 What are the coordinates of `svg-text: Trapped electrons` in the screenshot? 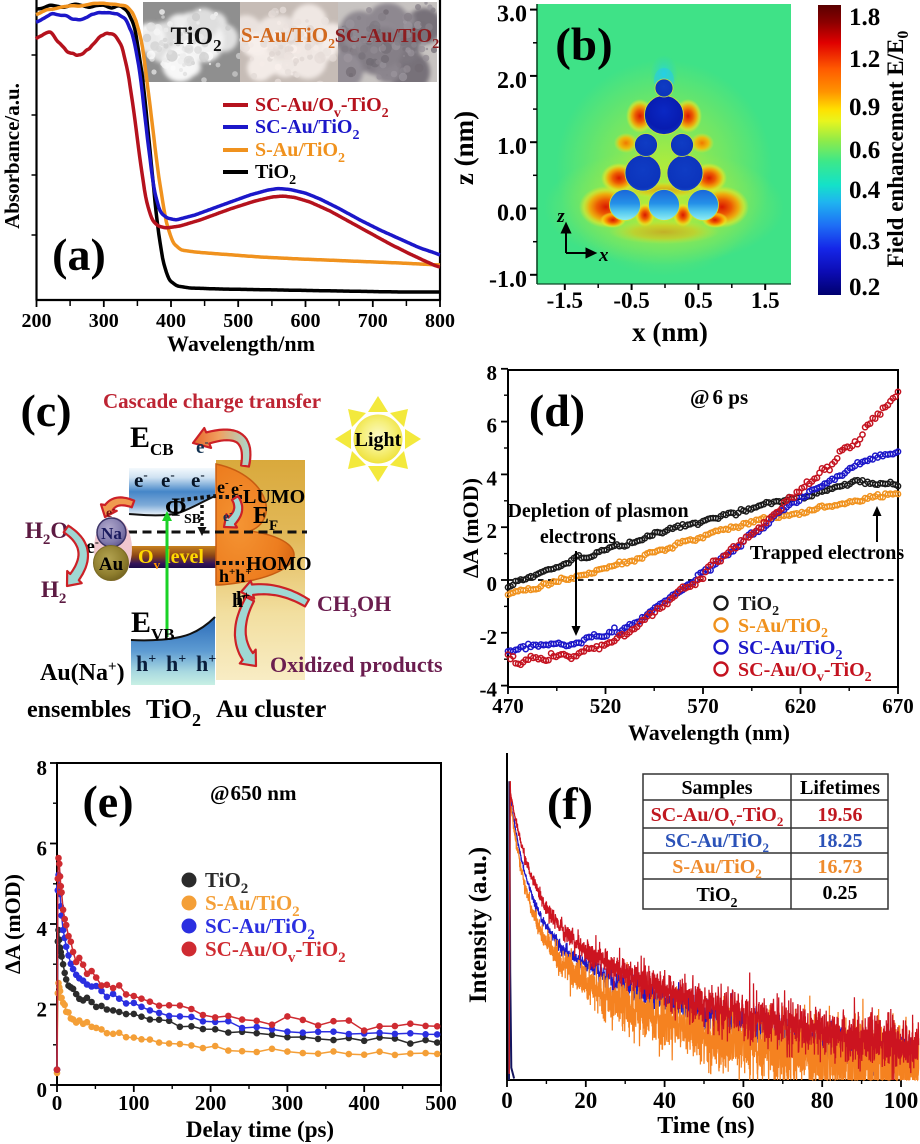 It's located at (827, 553).